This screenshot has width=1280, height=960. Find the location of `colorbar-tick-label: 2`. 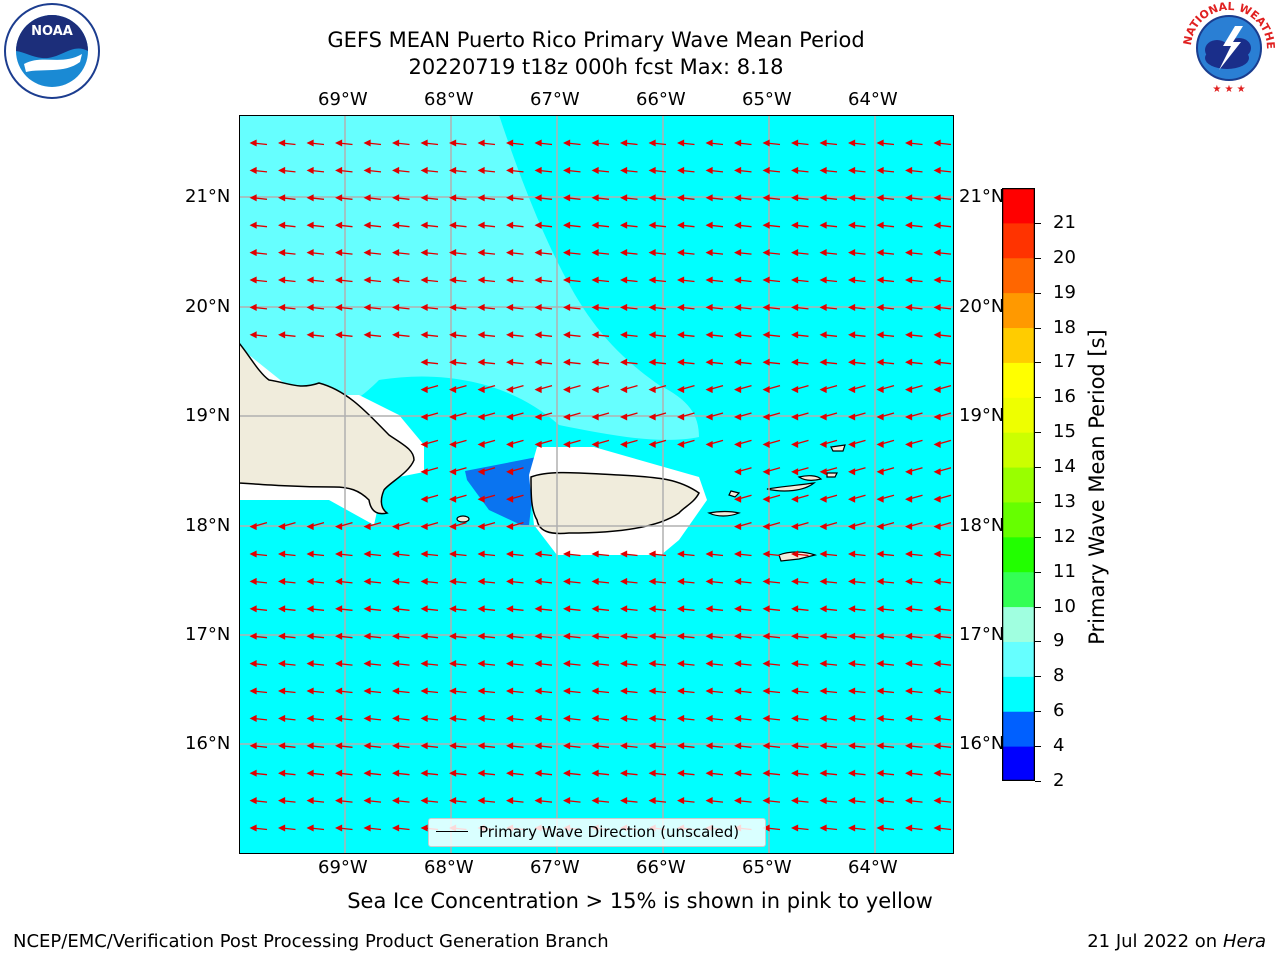

colorbar-tick-label: 2 is located at coordinates (1059, 780).